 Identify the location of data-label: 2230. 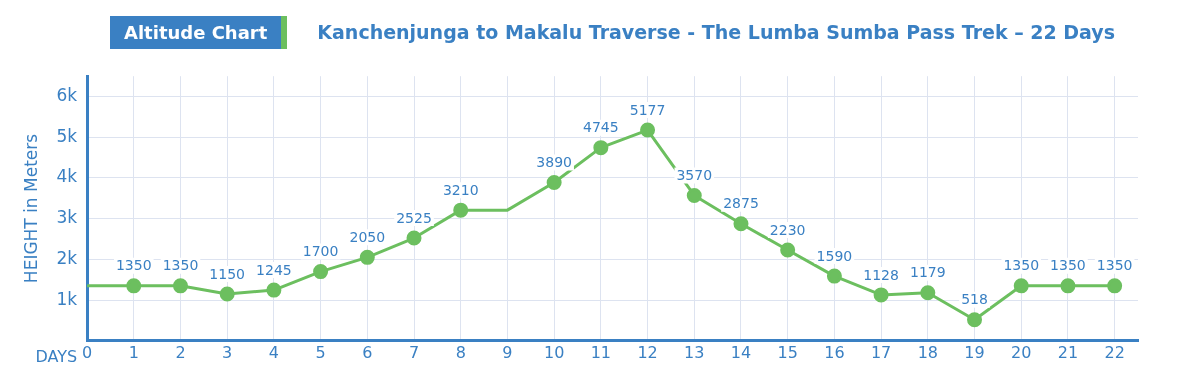
(787, 229).